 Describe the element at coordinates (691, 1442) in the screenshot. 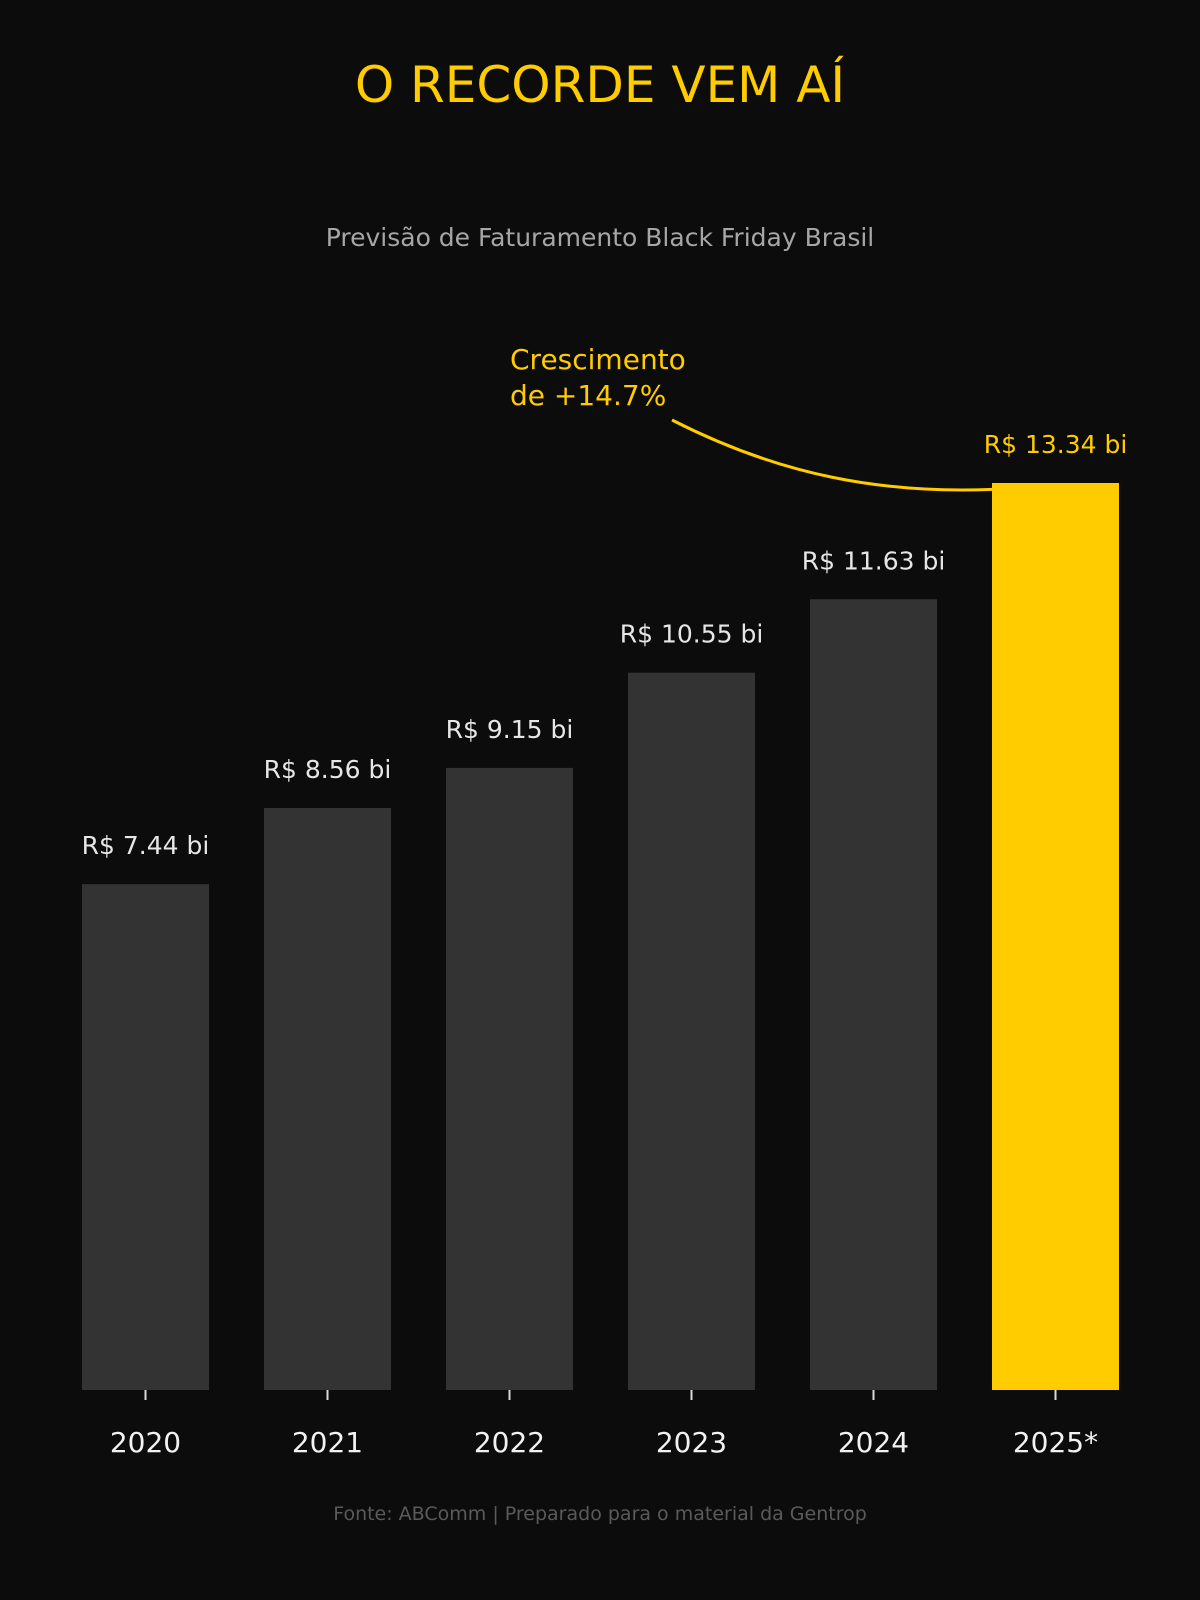

I see `tick-label-2023: 2023` at that location.